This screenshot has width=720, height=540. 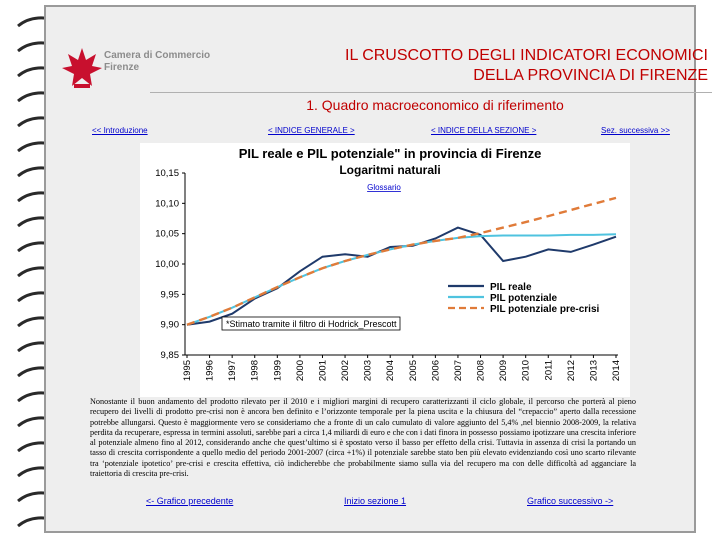 I want to click on prev-chart-link: <- Grafico precedente, so click(x=190, y=501).